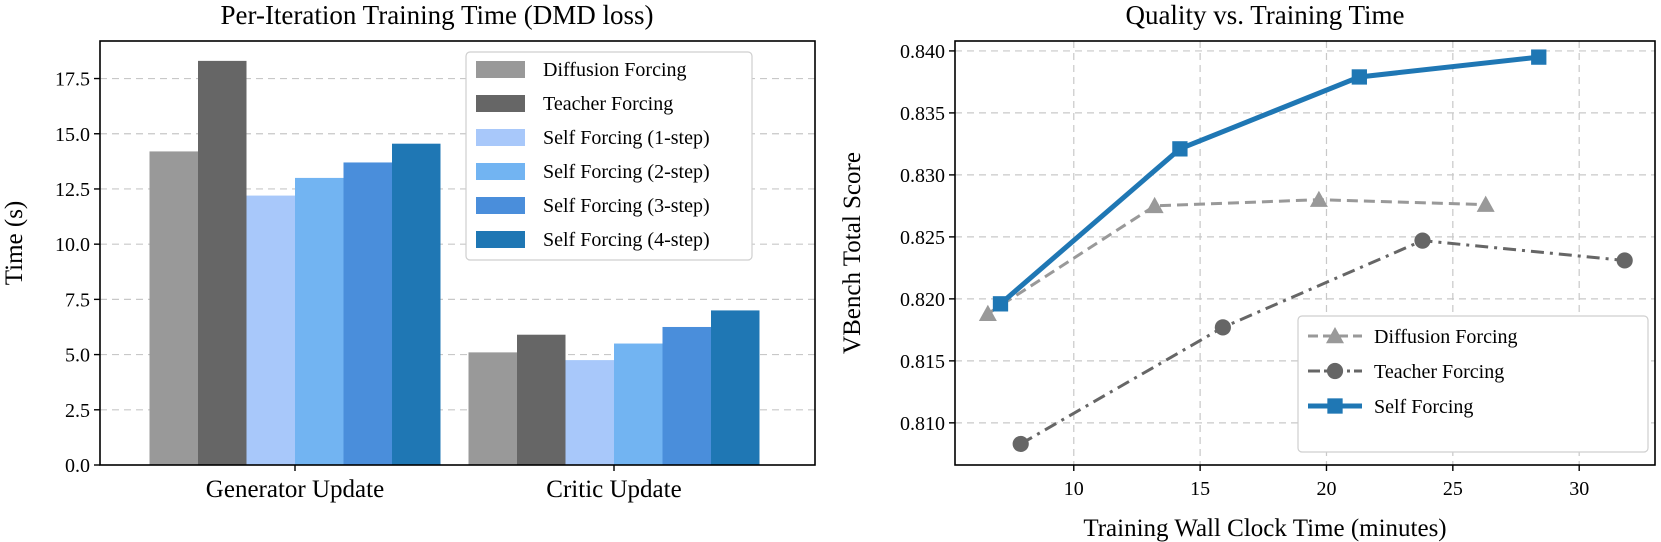 The image size is (1661, 542). I want to click on bar-chart-x-tick-label: Generator Update, so click(295, 489).